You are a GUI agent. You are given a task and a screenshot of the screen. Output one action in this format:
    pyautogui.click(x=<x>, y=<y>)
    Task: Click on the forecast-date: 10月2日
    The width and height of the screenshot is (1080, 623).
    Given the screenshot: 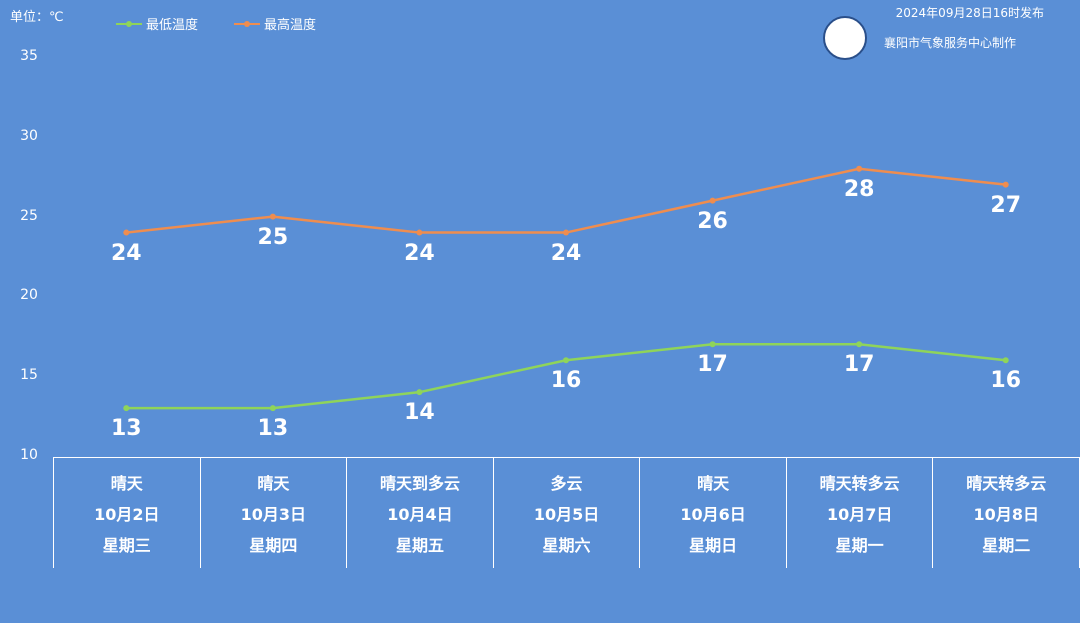 What is the action you would take?
    pyautogui.click(x=127, y=514)
    